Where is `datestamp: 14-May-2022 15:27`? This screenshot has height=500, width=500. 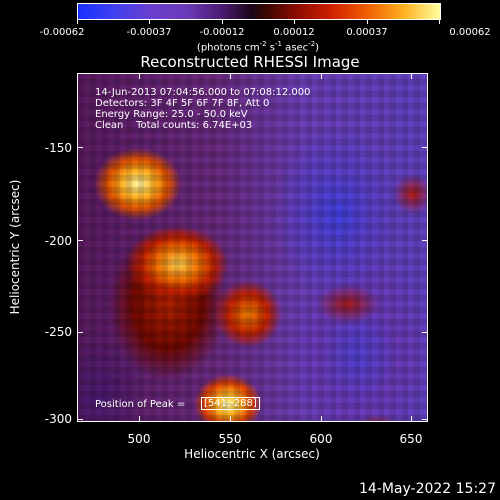 datestamp: 14-May-2022 15:27 is located at coordinates (427, 489).